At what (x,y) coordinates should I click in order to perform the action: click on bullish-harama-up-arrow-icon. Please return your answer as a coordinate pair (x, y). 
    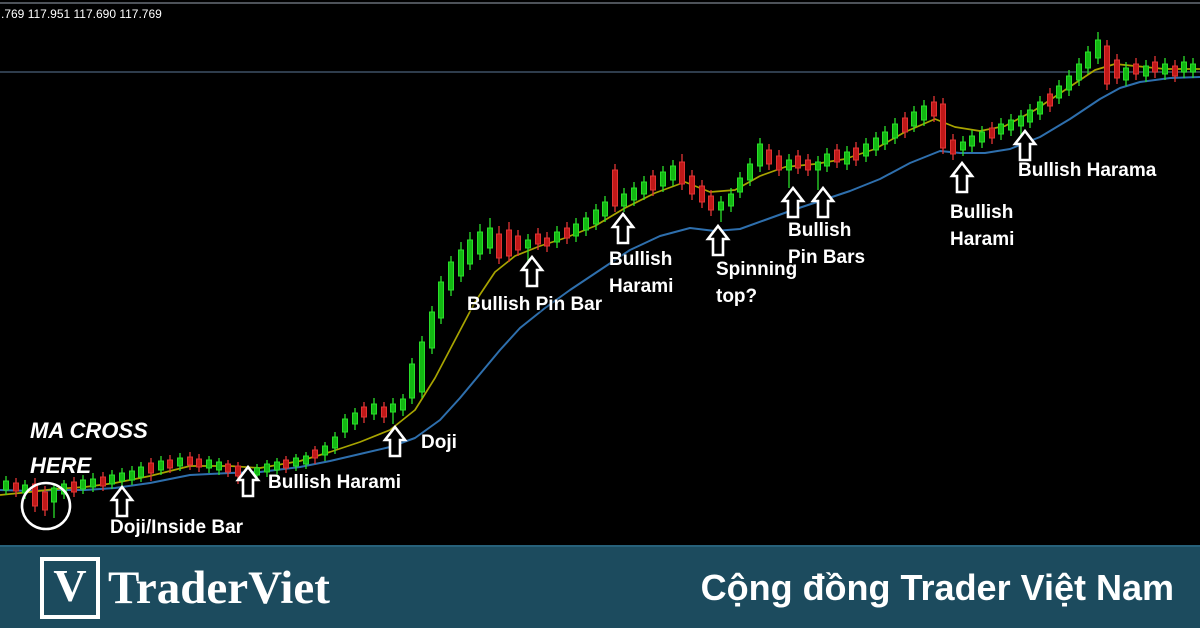
    Looking at the image, I should click on (1025, 145).